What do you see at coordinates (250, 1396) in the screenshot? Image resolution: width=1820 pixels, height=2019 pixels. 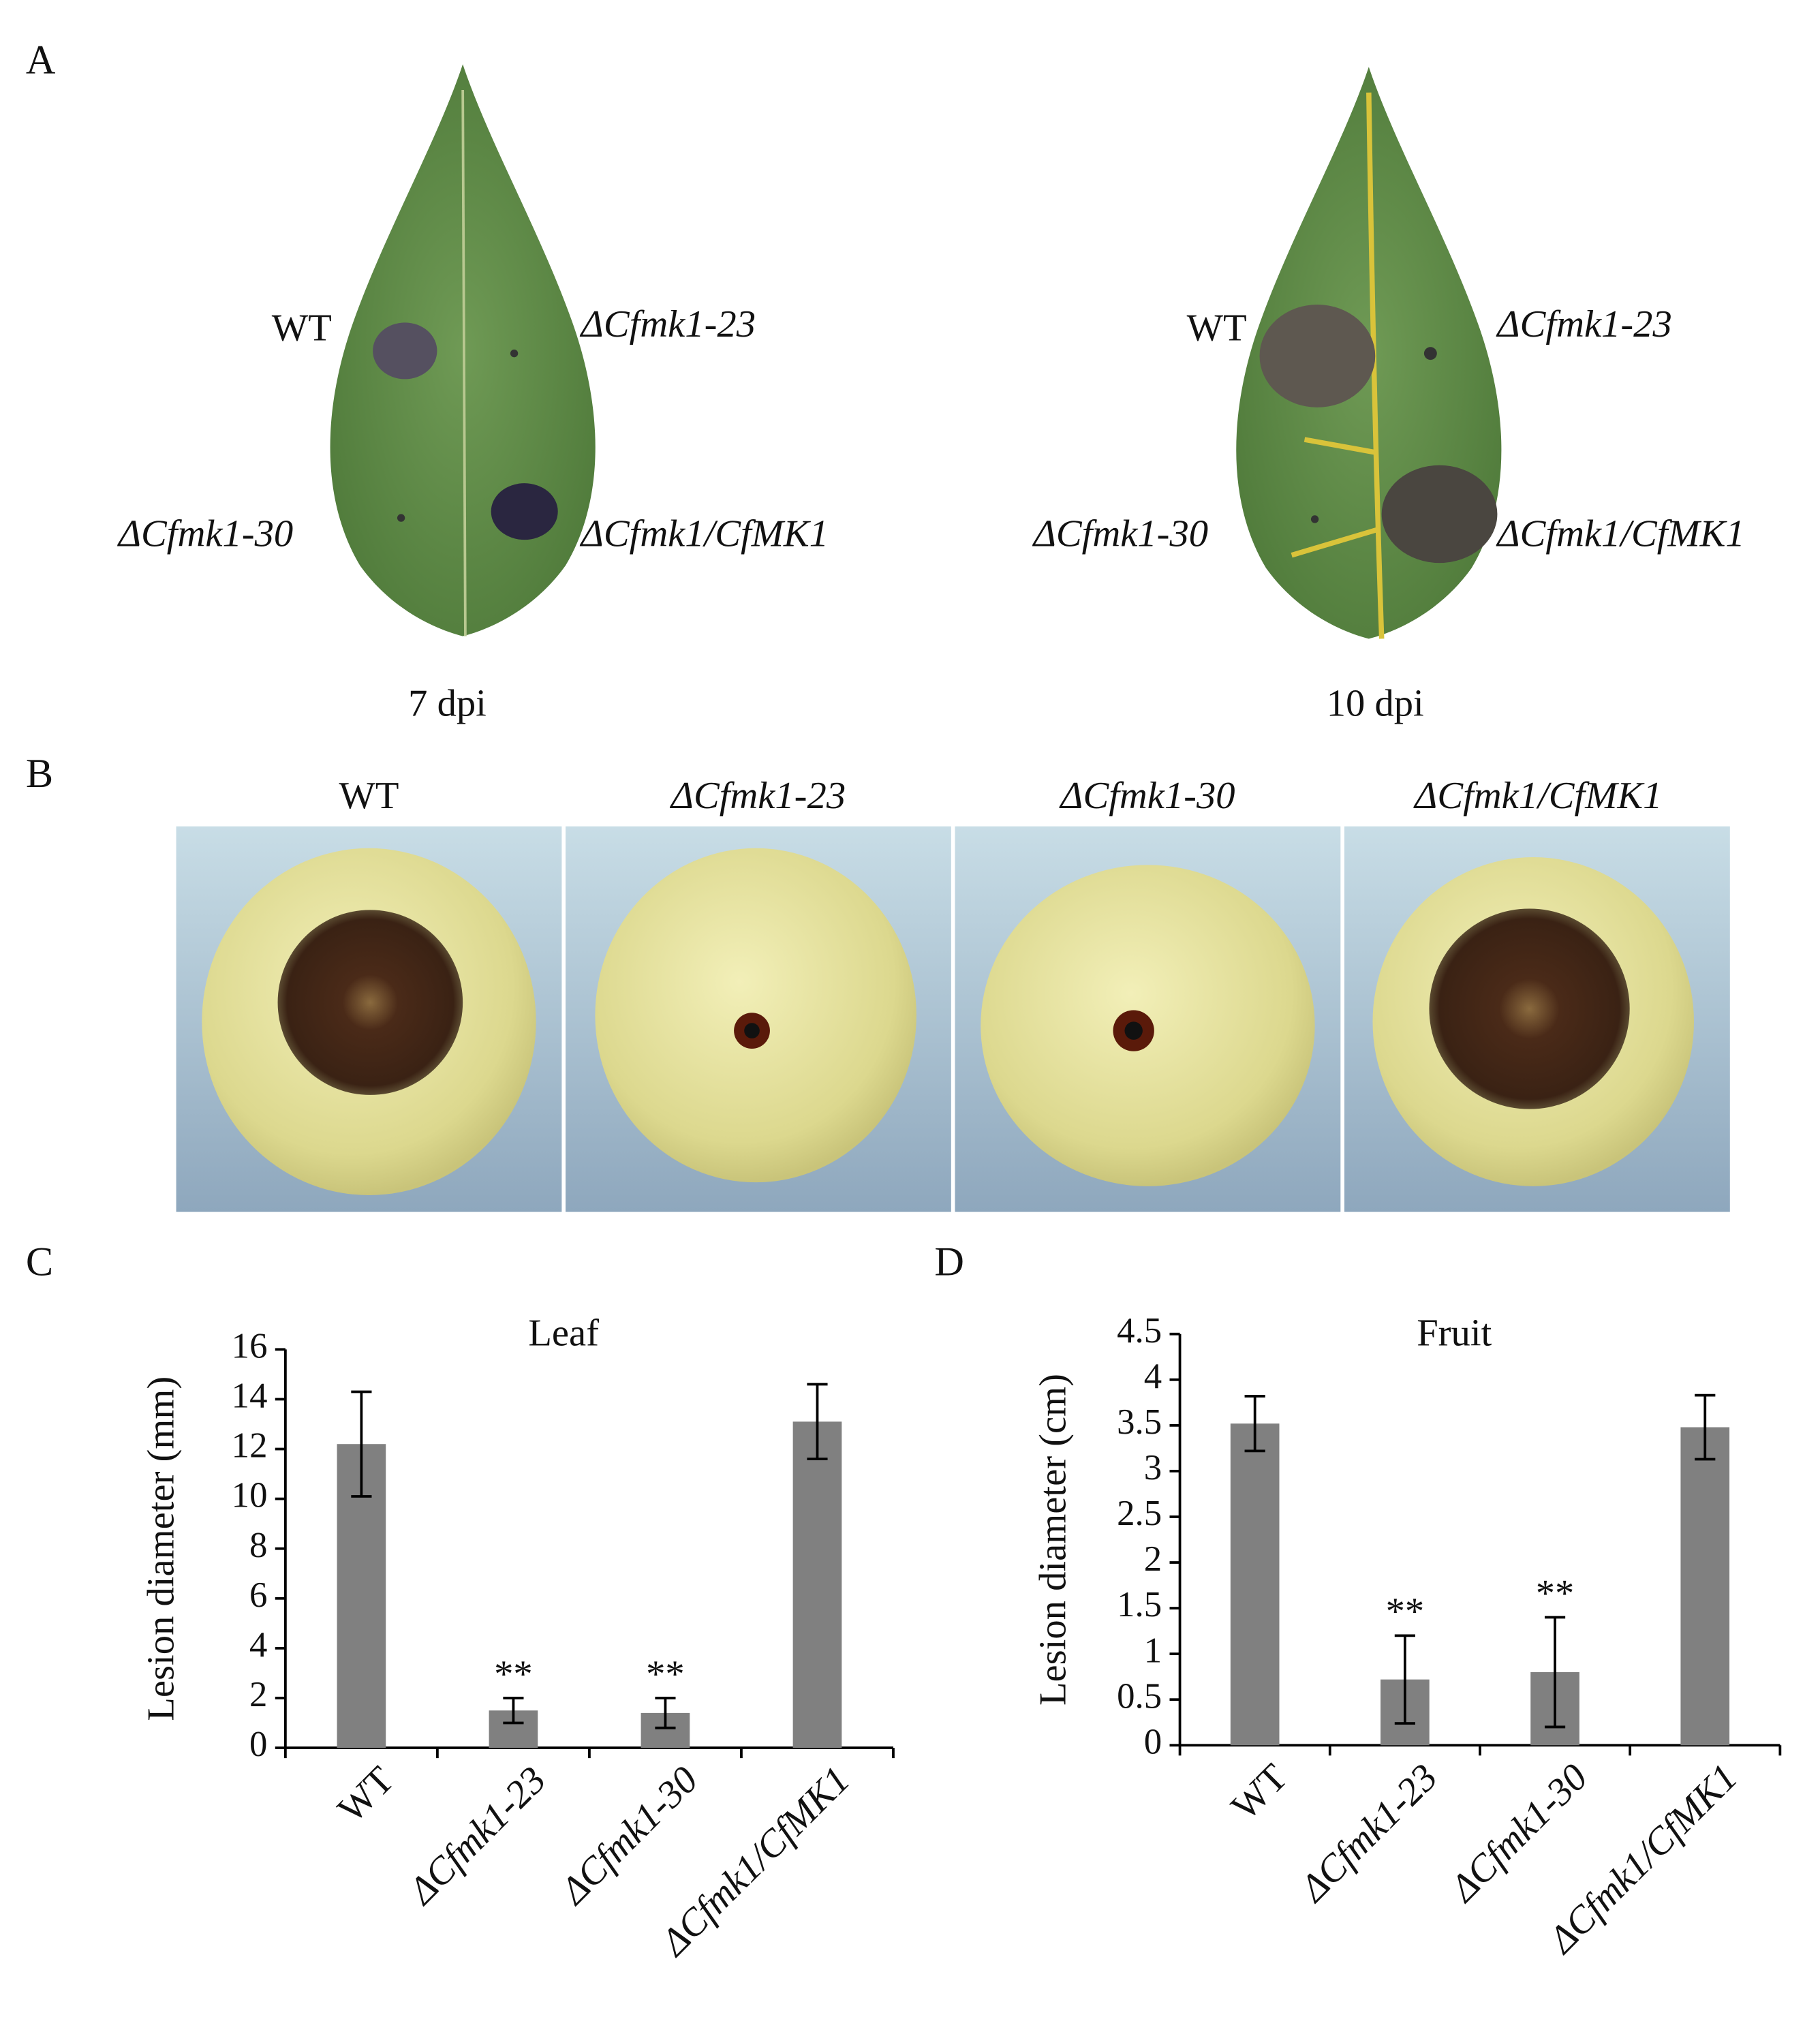 I see `y-tick-label: 14` at bounding box center [250, 1396].